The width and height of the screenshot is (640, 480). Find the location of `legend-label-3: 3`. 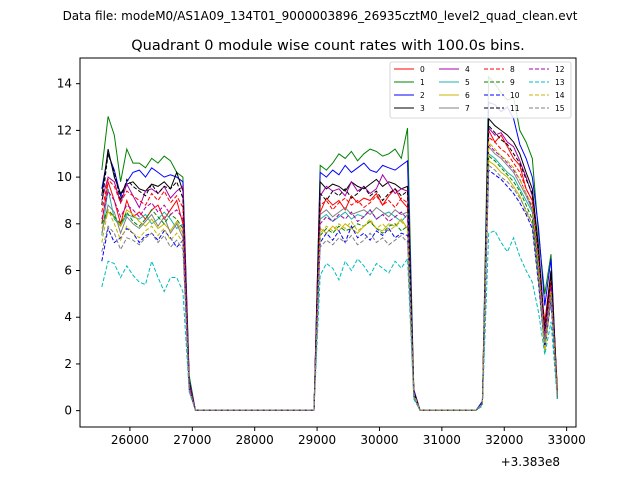

legend-label-3: 3 is located at coordinates (422, 108).